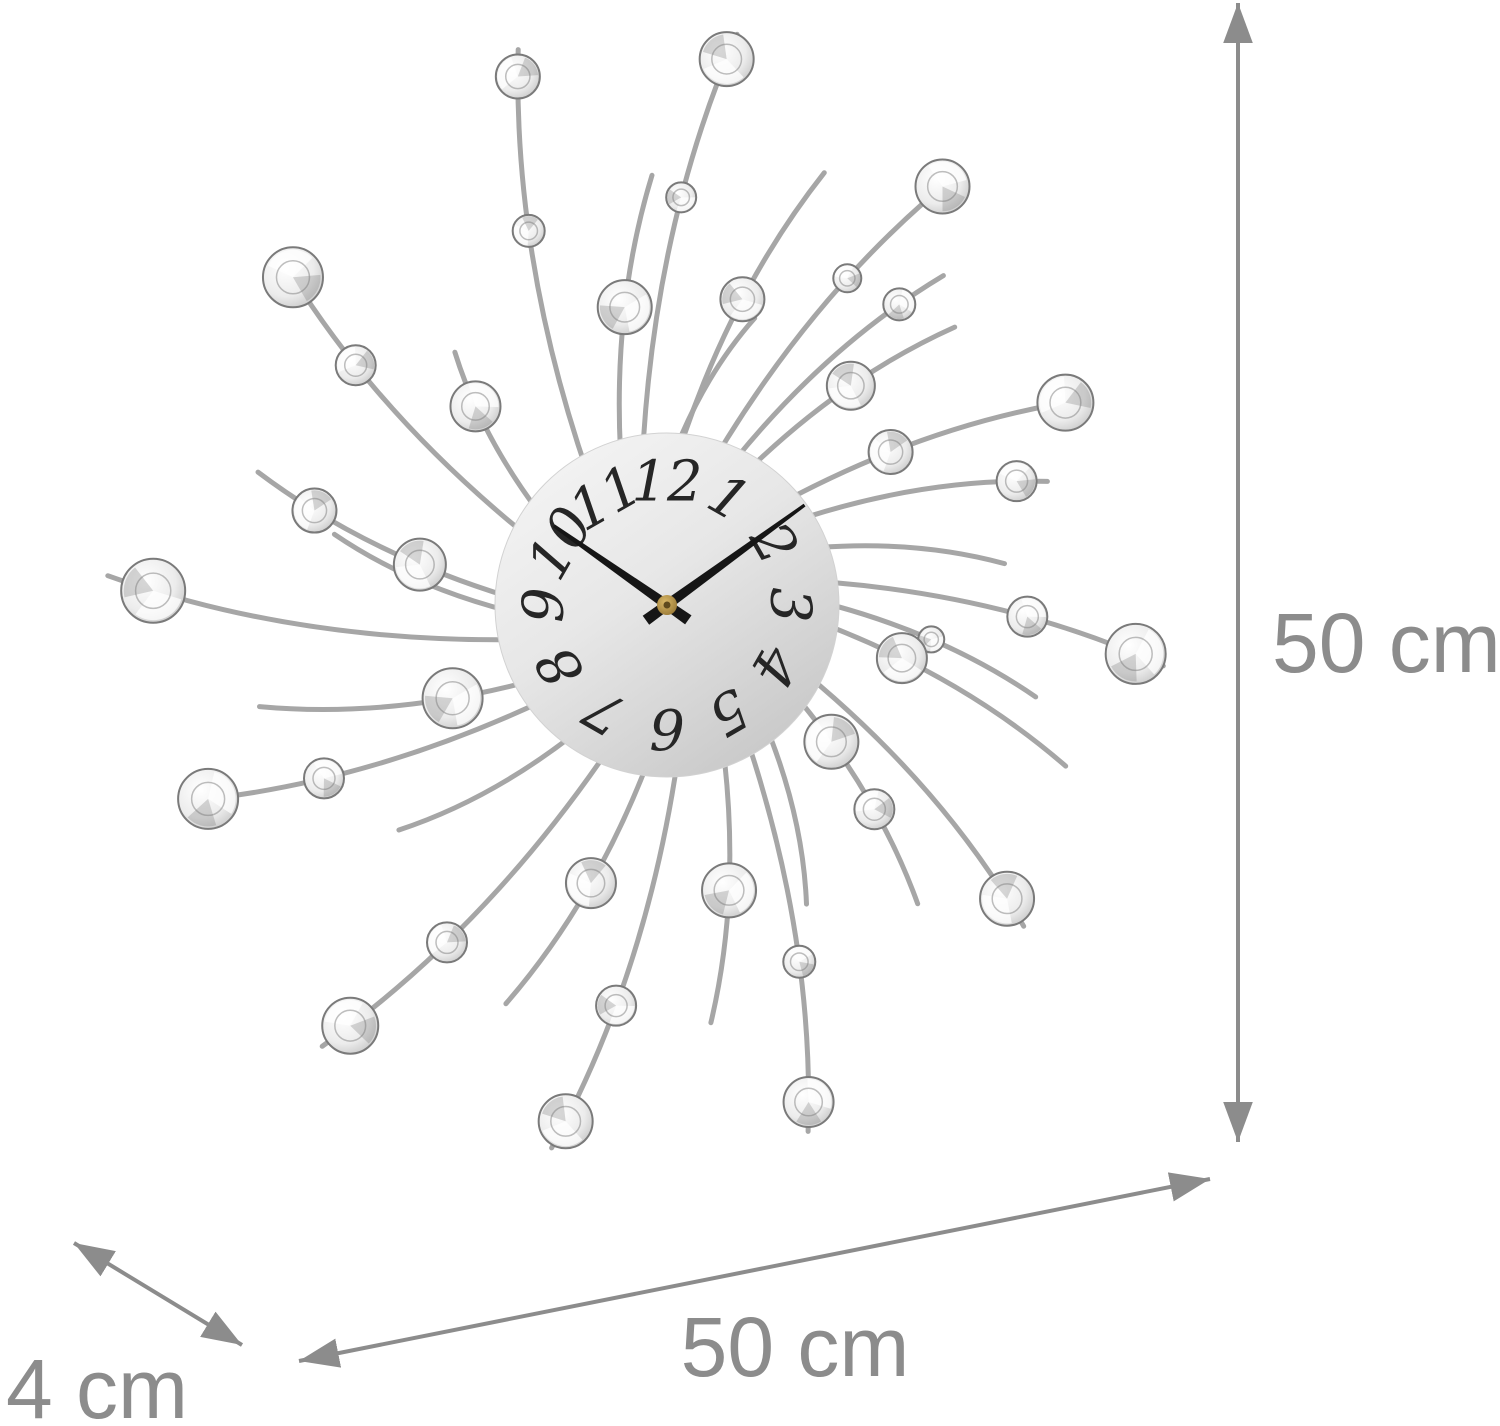  I want to click on depth-arrow-line, so click(158, 1294).